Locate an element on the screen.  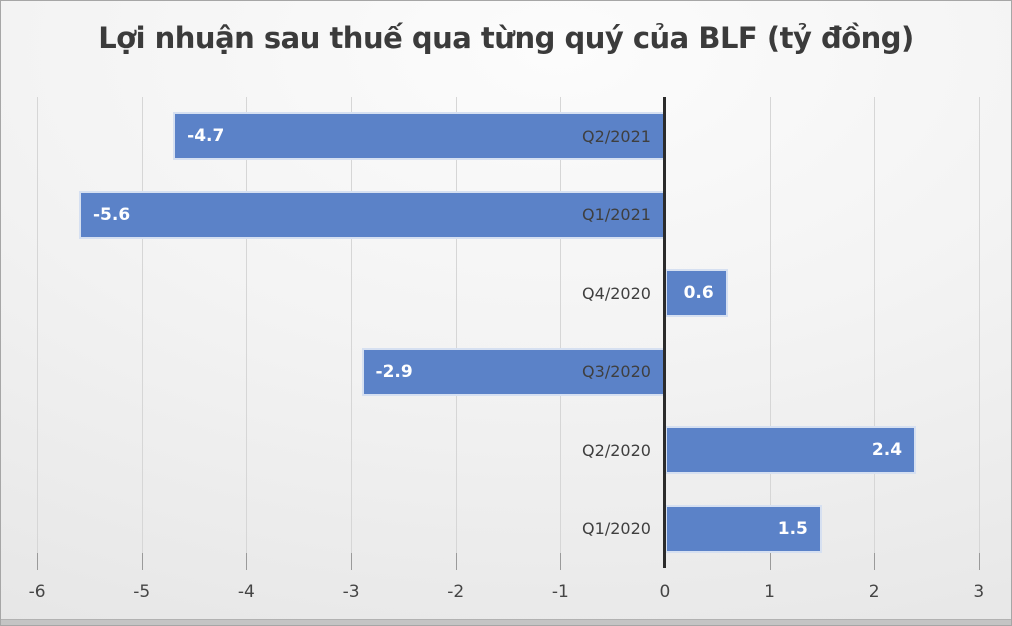
bar-value-label: 2.4 is located at coordinates (887, 450).